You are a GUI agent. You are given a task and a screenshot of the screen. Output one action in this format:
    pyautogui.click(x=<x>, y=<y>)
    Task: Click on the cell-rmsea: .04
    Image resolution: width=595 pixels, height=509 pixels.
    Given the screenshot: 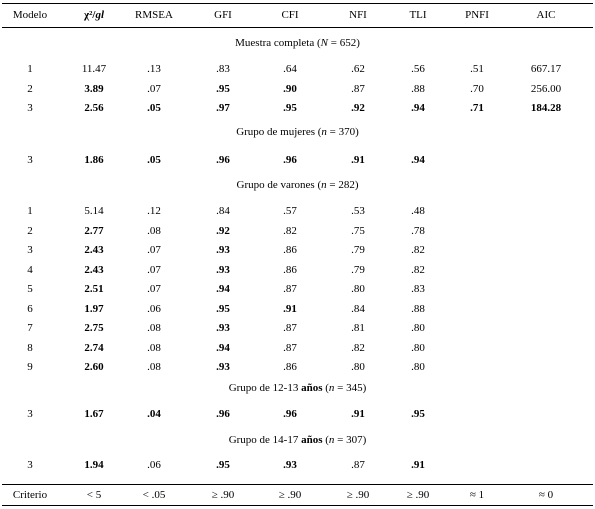 What is the action you would take?
    pyautogui.click(x=154, y=414)
    